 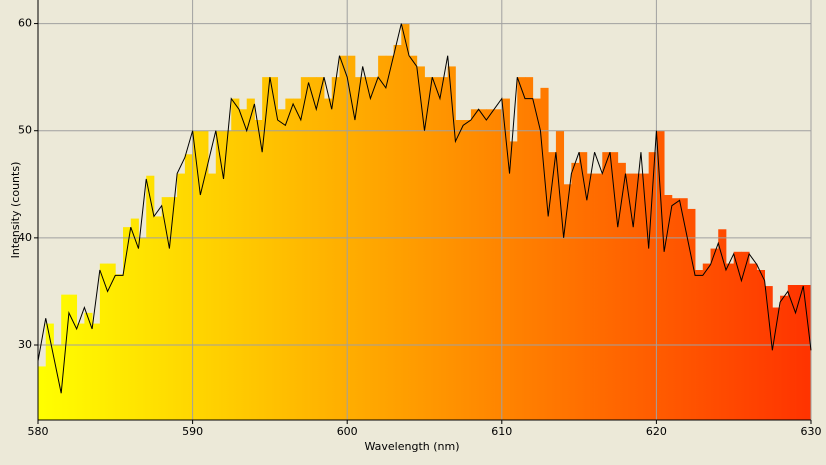 What do you see at coordinates (38, 431) in the screenshot?
I see `x-tick-label: 580` at bounding box center [38, 431].